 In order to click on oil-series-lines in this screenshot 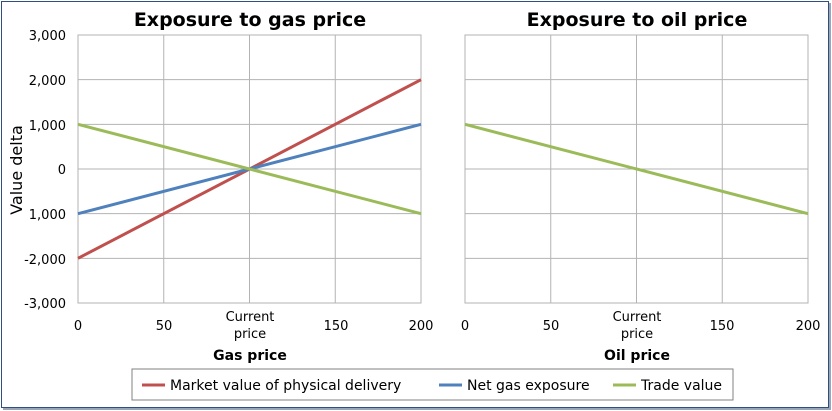, I will do `click(636, 169)`.